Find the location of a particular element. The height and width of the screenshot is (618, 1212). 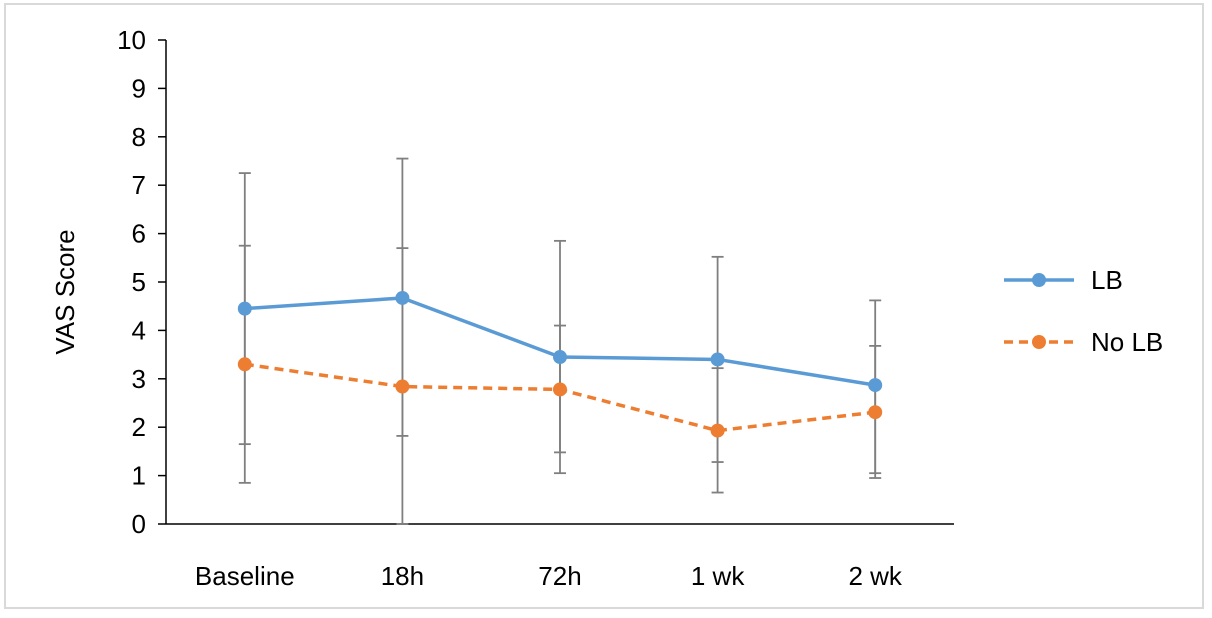

y-tick-label: 8 is located at coordinates (139, 137).